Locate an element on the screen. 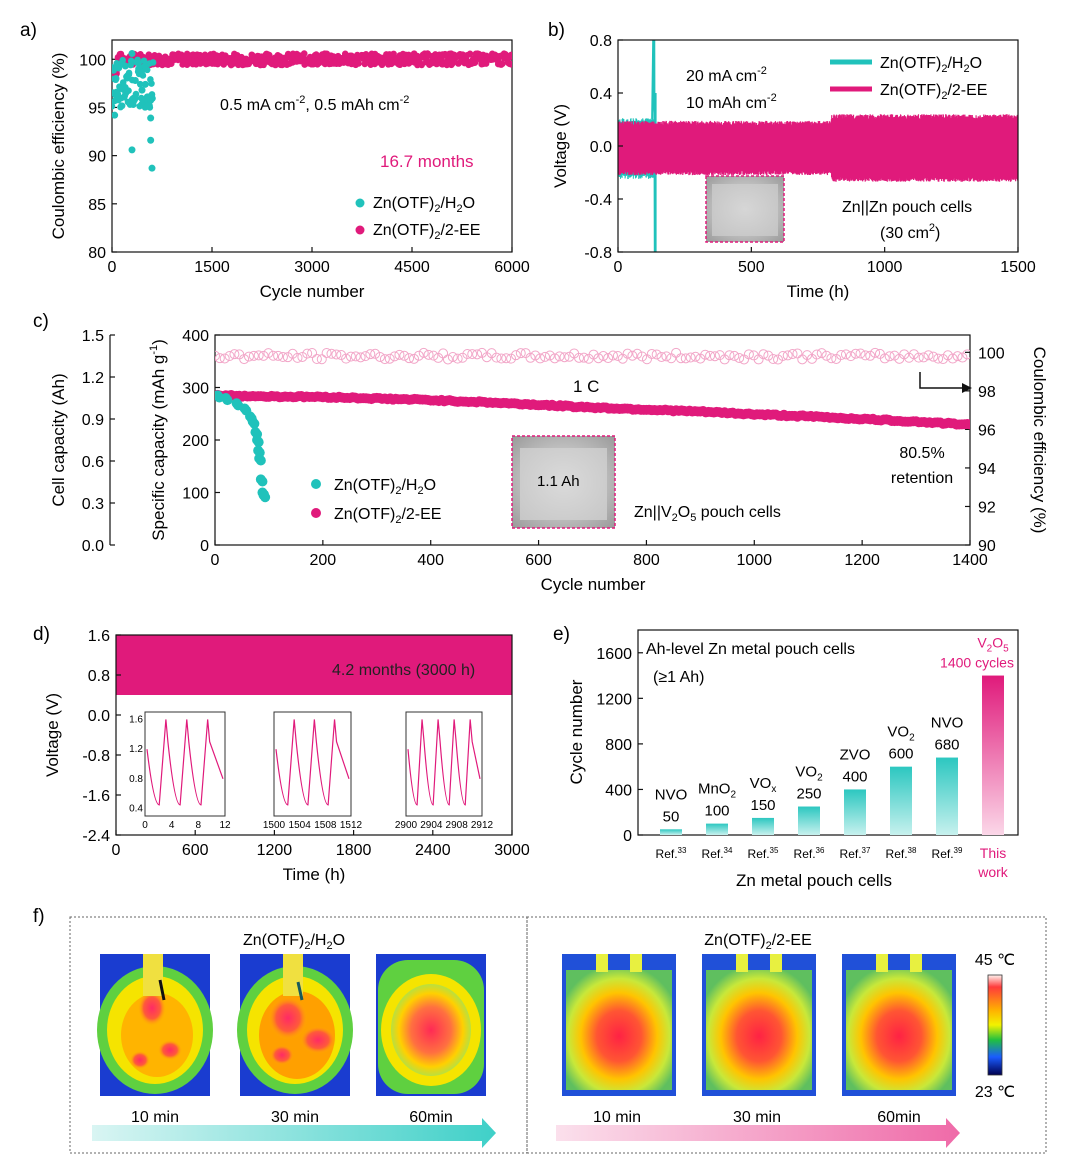 The width and height of the screenshot is (1080, 1173). panel-c-ylabel-left: Specific capacity (mAh g-1) is located at coordinates (158, 440).